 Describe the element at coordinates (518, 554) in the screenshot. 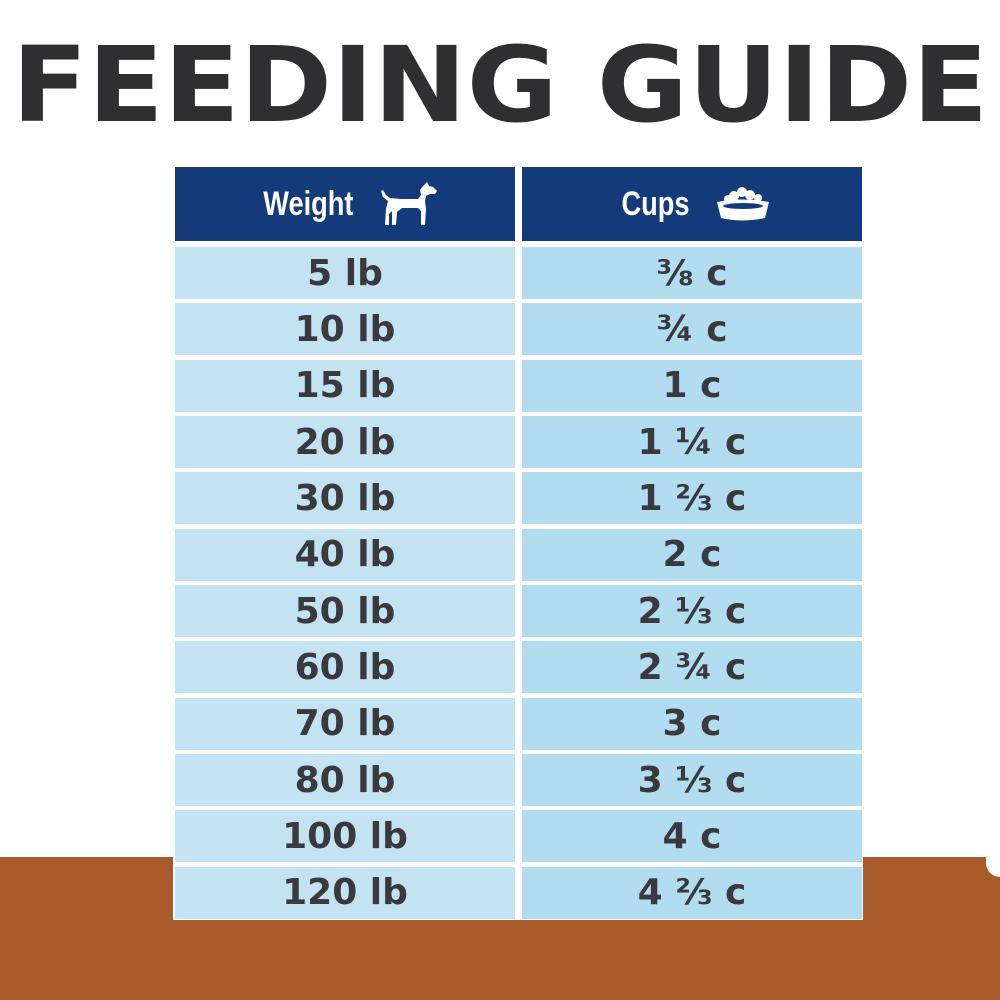

I see `table-row: 40 lb 2 c` at that location.